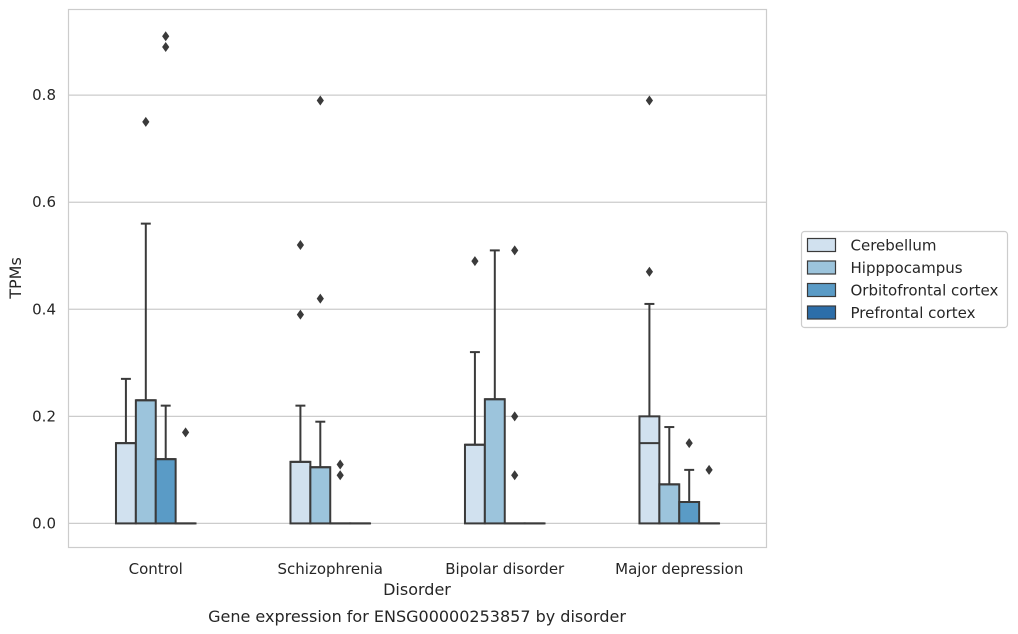 Image resolution: width=1018 pixels, height=634 pixels. I want to click on legend-label: Hipppocampus, so click(907, 268).